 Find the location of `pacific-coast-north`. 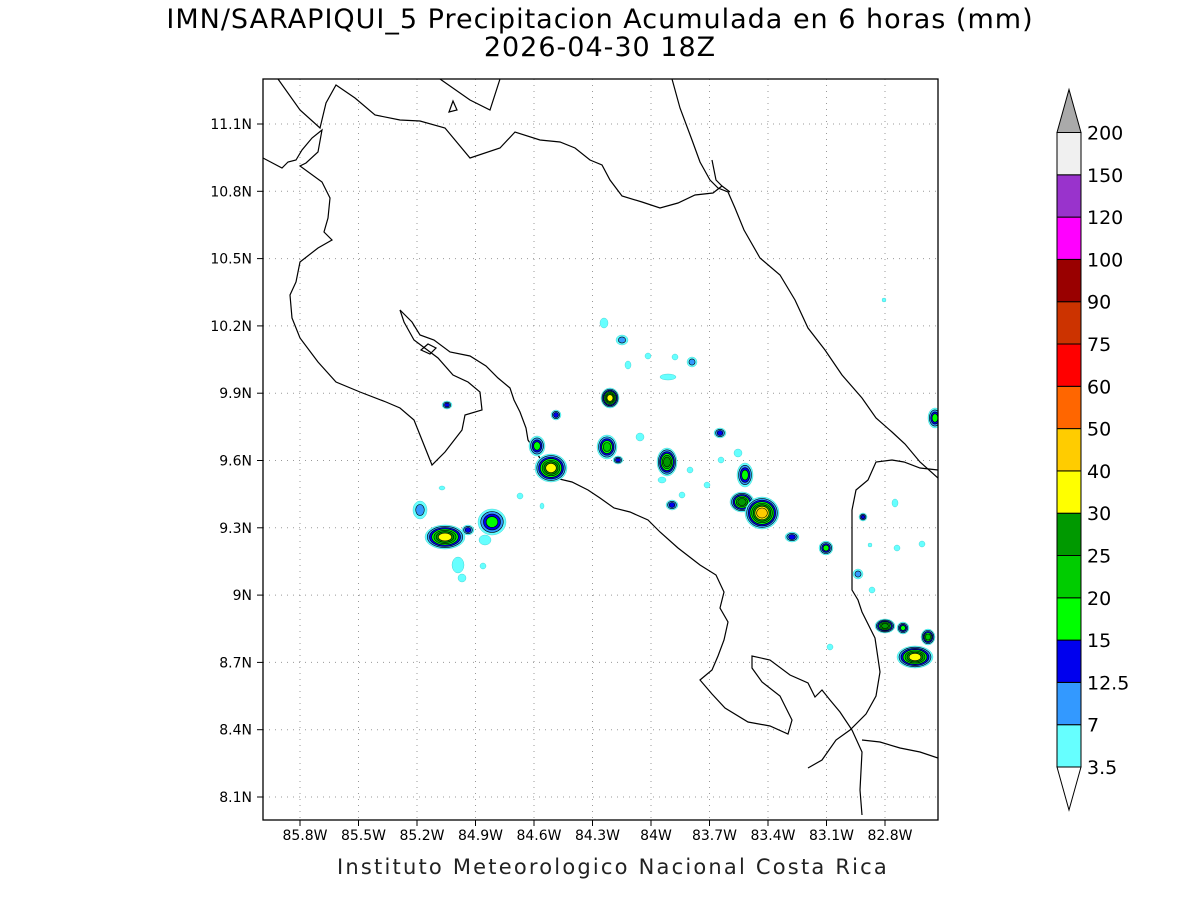

pacific-coast-north is located at coordinates (373, 297).